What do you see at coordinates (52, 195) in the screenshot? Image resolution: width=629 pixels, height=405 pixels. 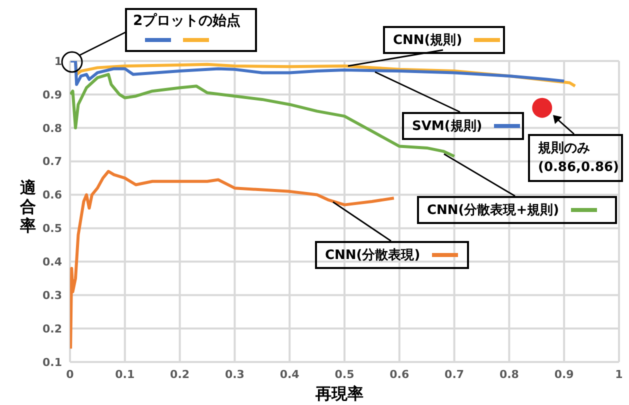 I see `y-tick-label: 0.6` at bounding box center [52, 195].